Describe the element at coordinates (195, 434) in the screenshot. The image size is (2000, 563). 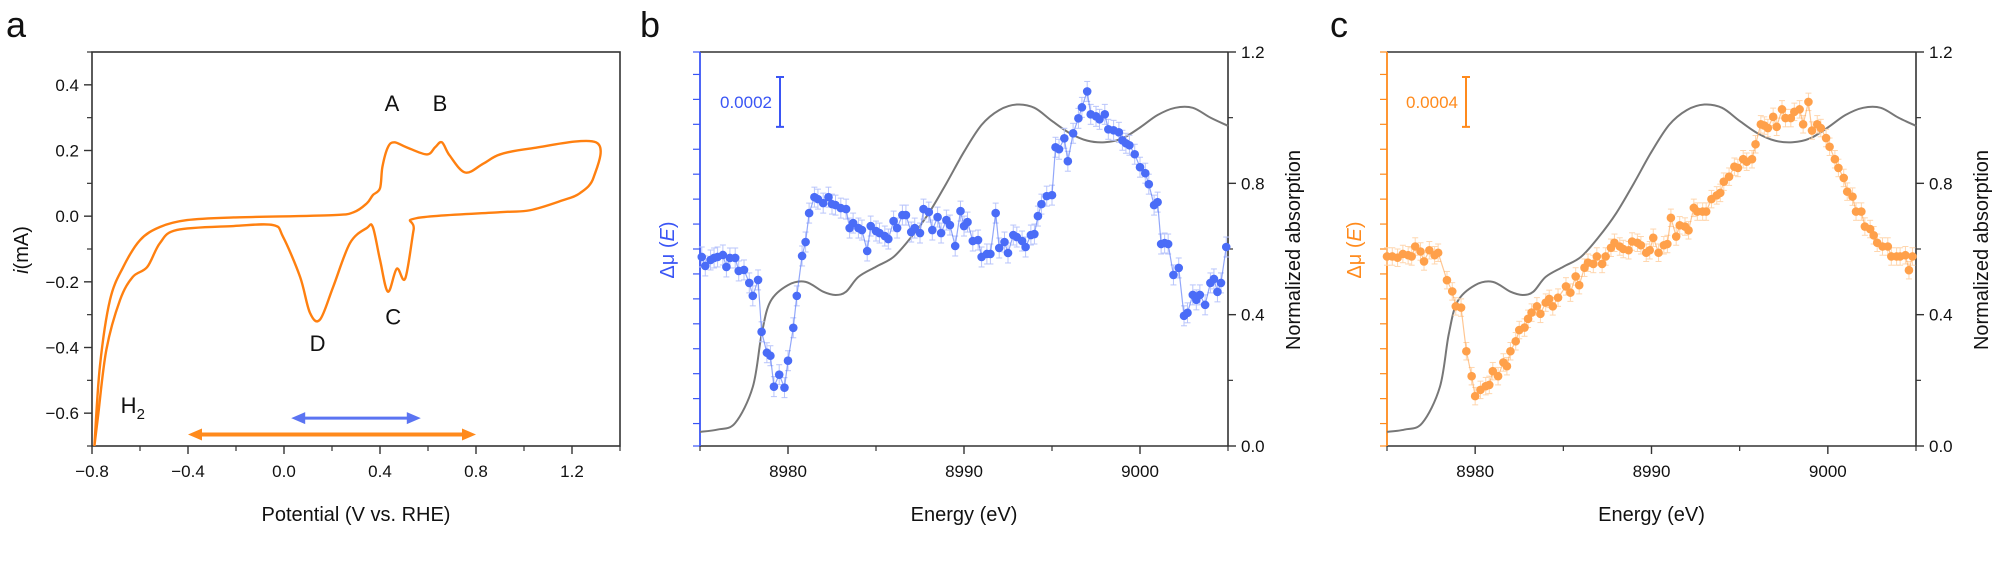
I see `arrow-head-left-icon` at that location.